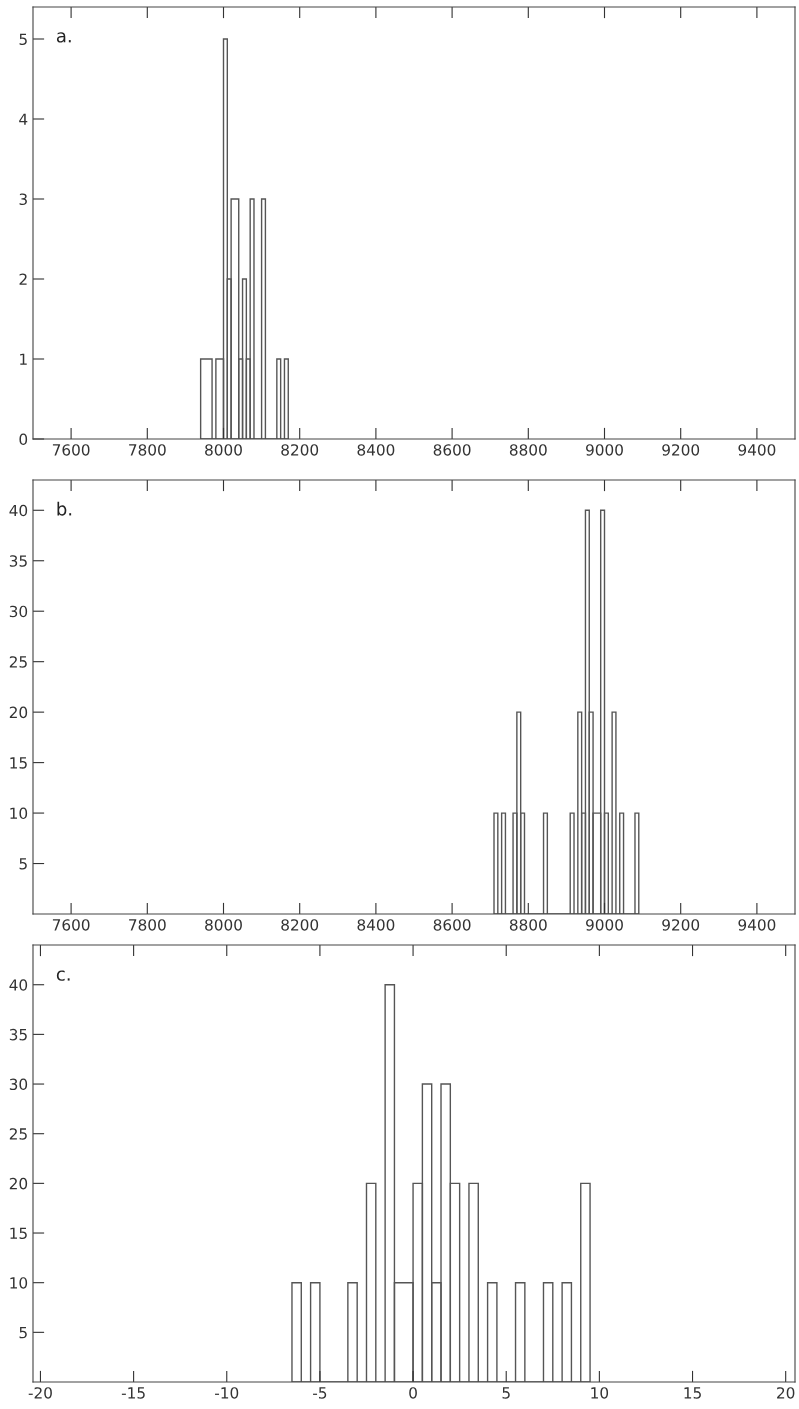 This screenshot has width=799, height=1409. Describe the element at coordinates (40, 1393) in the screenshot. I see `x-tick-label: -20` at that location.